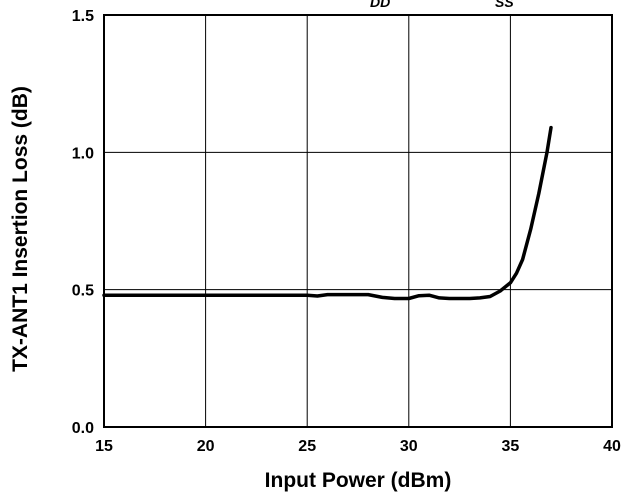 This screenshot has width=627, height=497. Describe the element at coordinates (409, 446) in the screenshot. I see `x-tick-label: 30` at that location.